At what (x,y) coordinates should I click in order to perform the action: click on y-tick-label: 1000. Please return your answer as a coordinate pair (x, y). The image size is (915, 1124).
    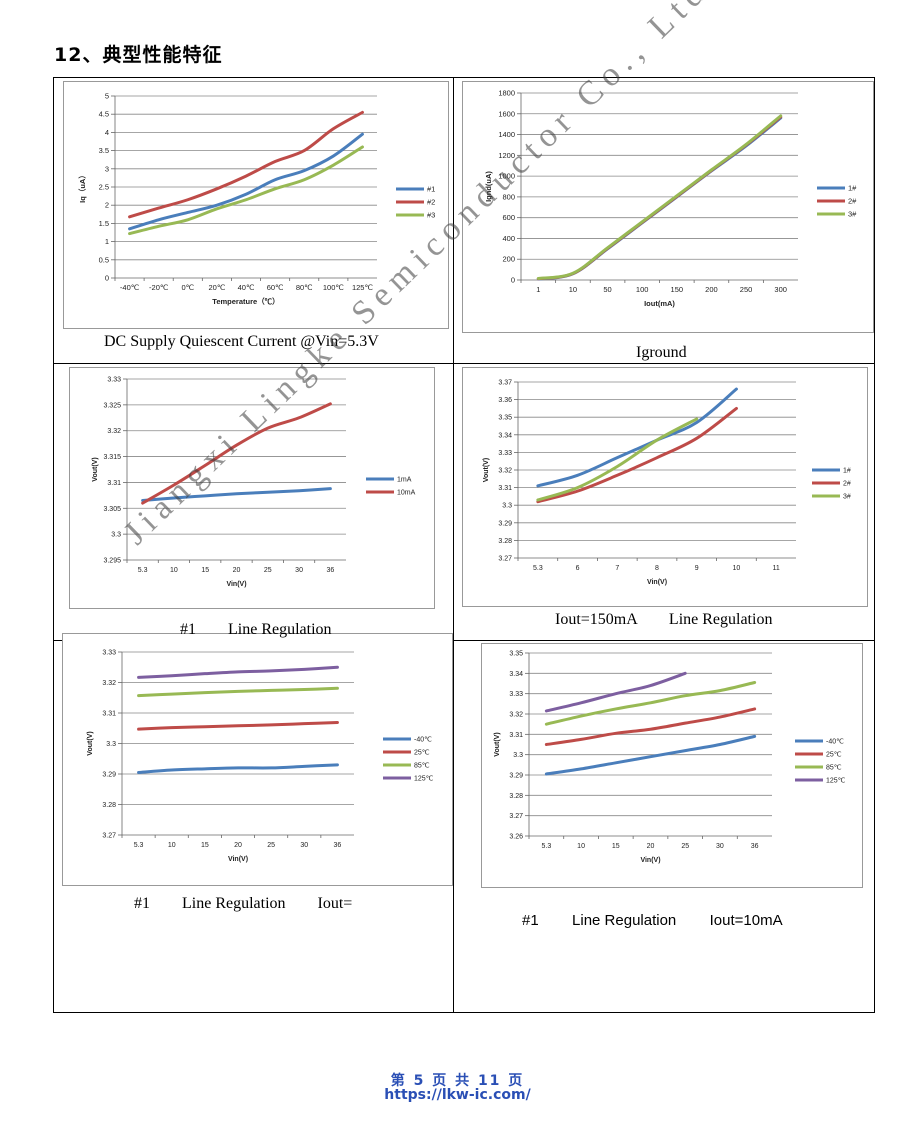
    Looking at the image, I should click on (506, 176).